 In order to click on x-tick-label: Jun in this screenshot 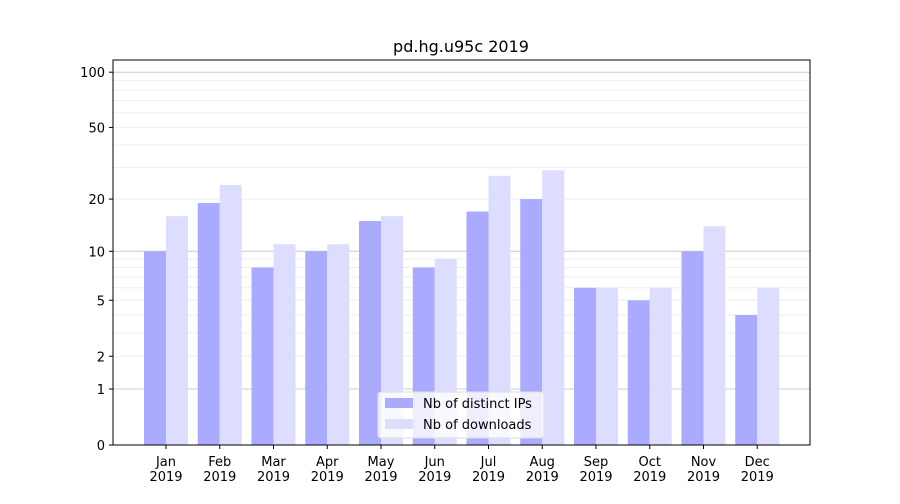, I will do `click(434, 462)`.